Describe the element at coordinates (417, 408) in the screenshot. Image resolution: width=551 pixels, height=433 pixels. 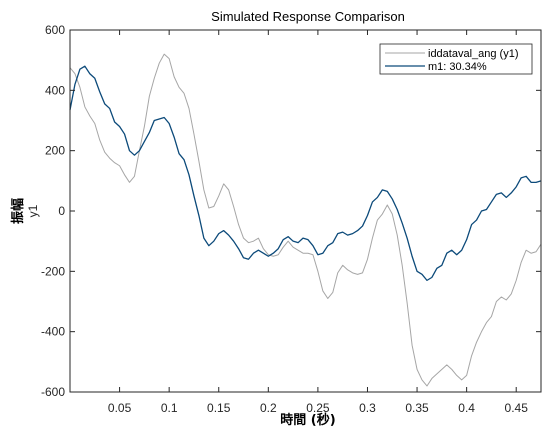
I see `x-tick-label: 0.35` at that location.